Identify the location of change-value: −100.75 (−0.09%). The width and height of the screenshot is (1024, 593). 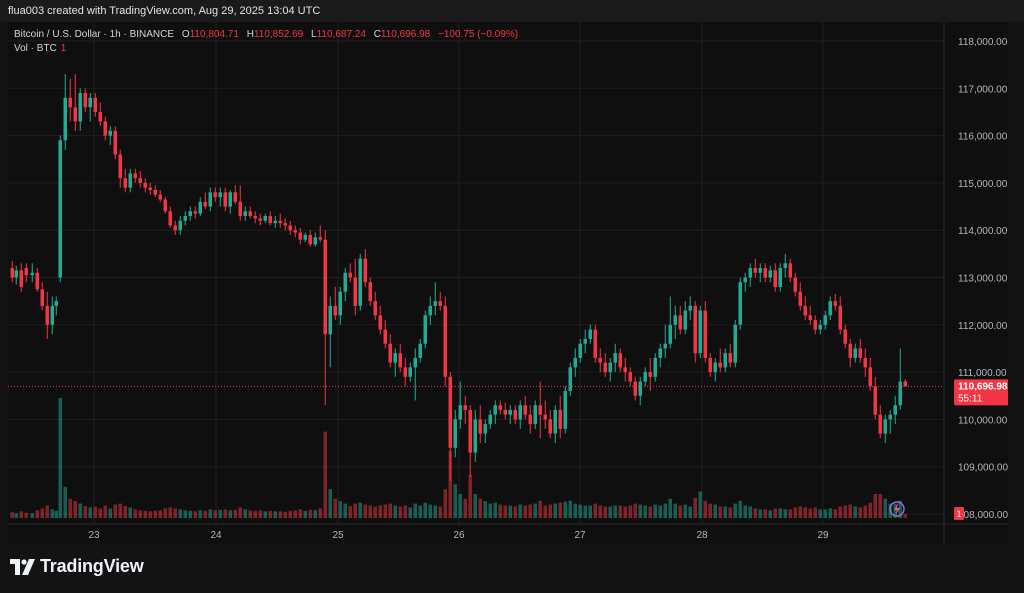
(478, 34).